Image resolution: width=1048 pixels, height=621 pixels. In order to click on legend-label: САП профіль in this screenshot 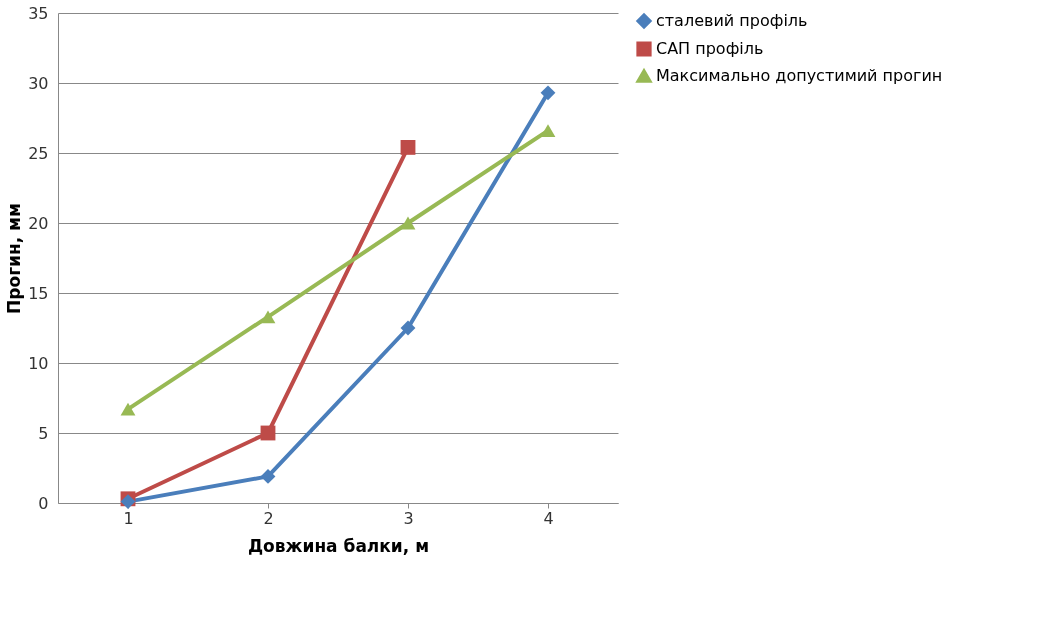, I will do `click(710, 48)`.